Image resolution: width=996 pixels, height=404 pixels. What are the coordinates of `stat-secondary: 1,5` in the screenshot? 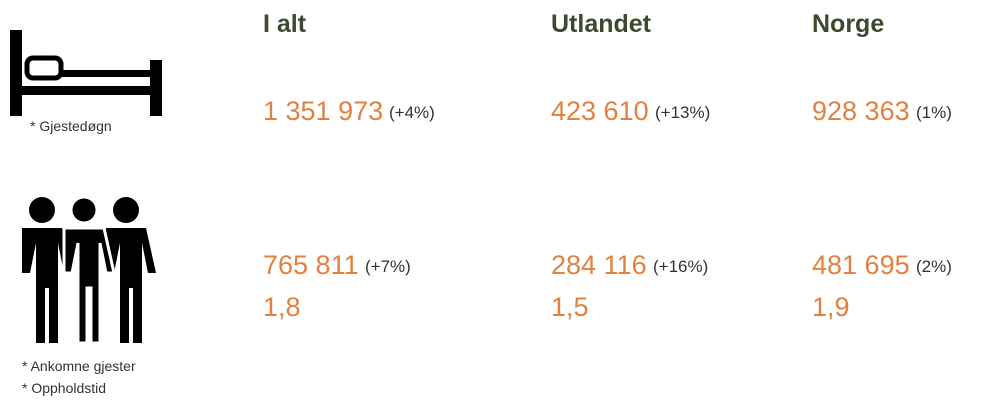 It's located at (570, 307).